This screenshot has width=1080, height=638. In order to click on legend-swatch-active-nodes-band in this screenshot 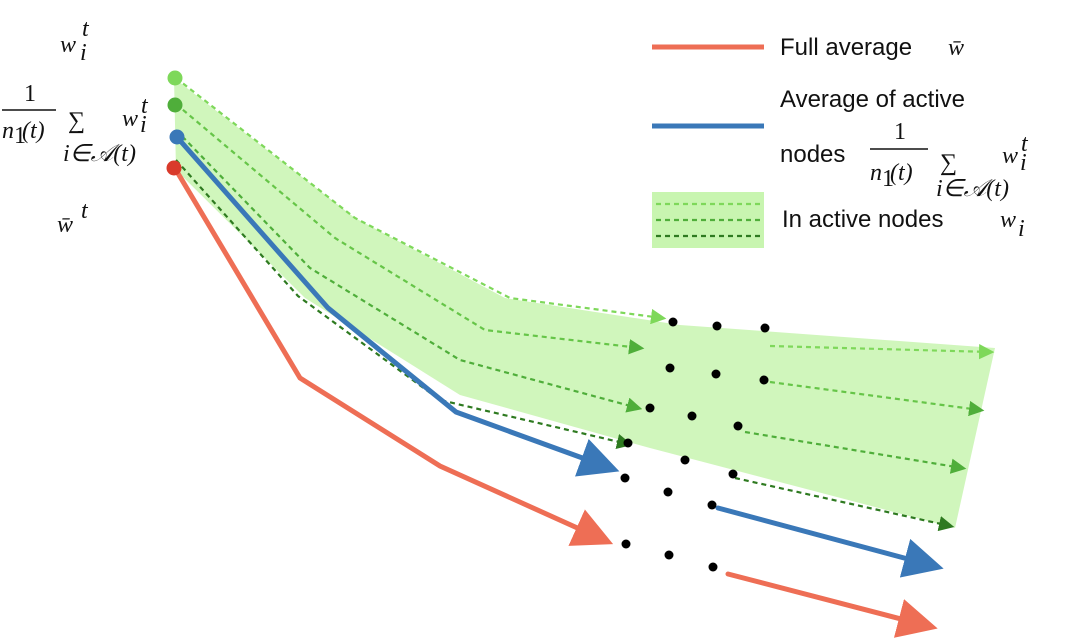, I will do `click(708, 220)`.